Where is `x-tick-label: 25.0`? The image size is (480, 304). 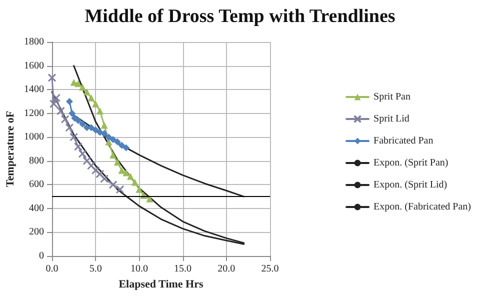 x-tick-label: 25.0 is located at coordinates (270, 269).